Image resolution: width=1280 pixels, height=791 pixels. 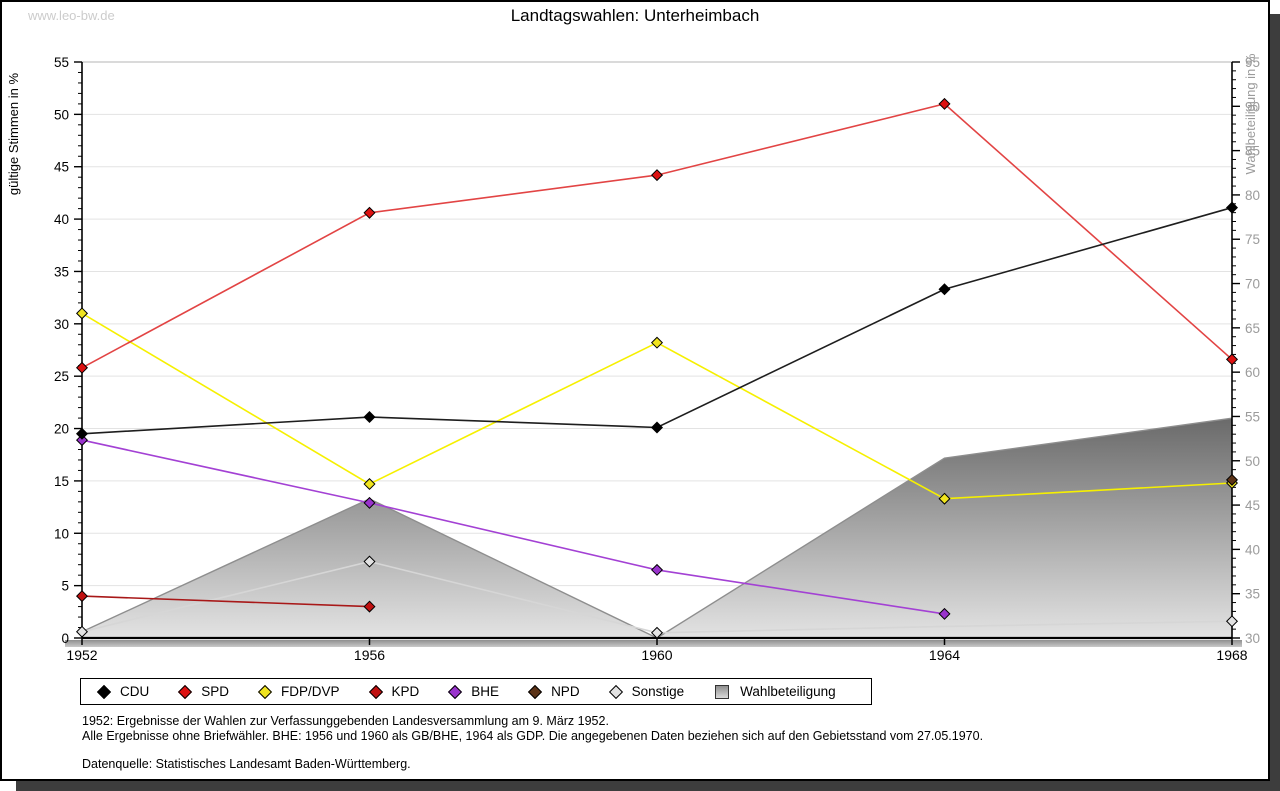 I want to click on legend-label: KPD, so click(x=405, y=691).